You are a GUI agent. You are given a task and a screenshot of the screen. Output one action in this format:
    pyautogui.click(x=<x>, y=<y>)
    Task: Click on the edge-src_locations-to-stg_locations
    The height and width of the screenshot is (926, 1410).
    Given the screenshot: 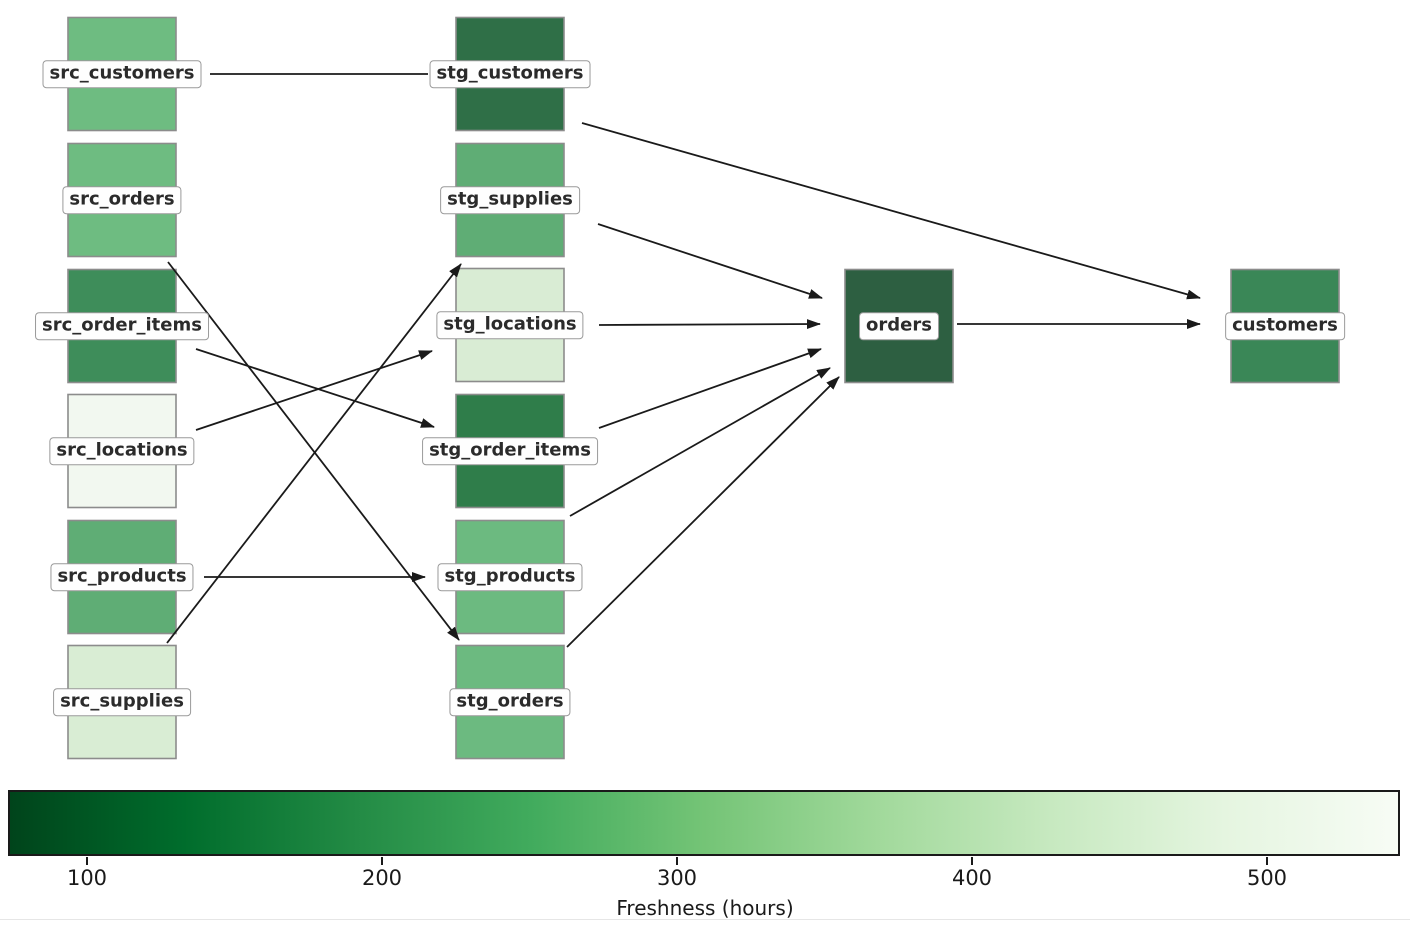 What is the action you would take?
    pyautogui.click(x=314, y=390)
    